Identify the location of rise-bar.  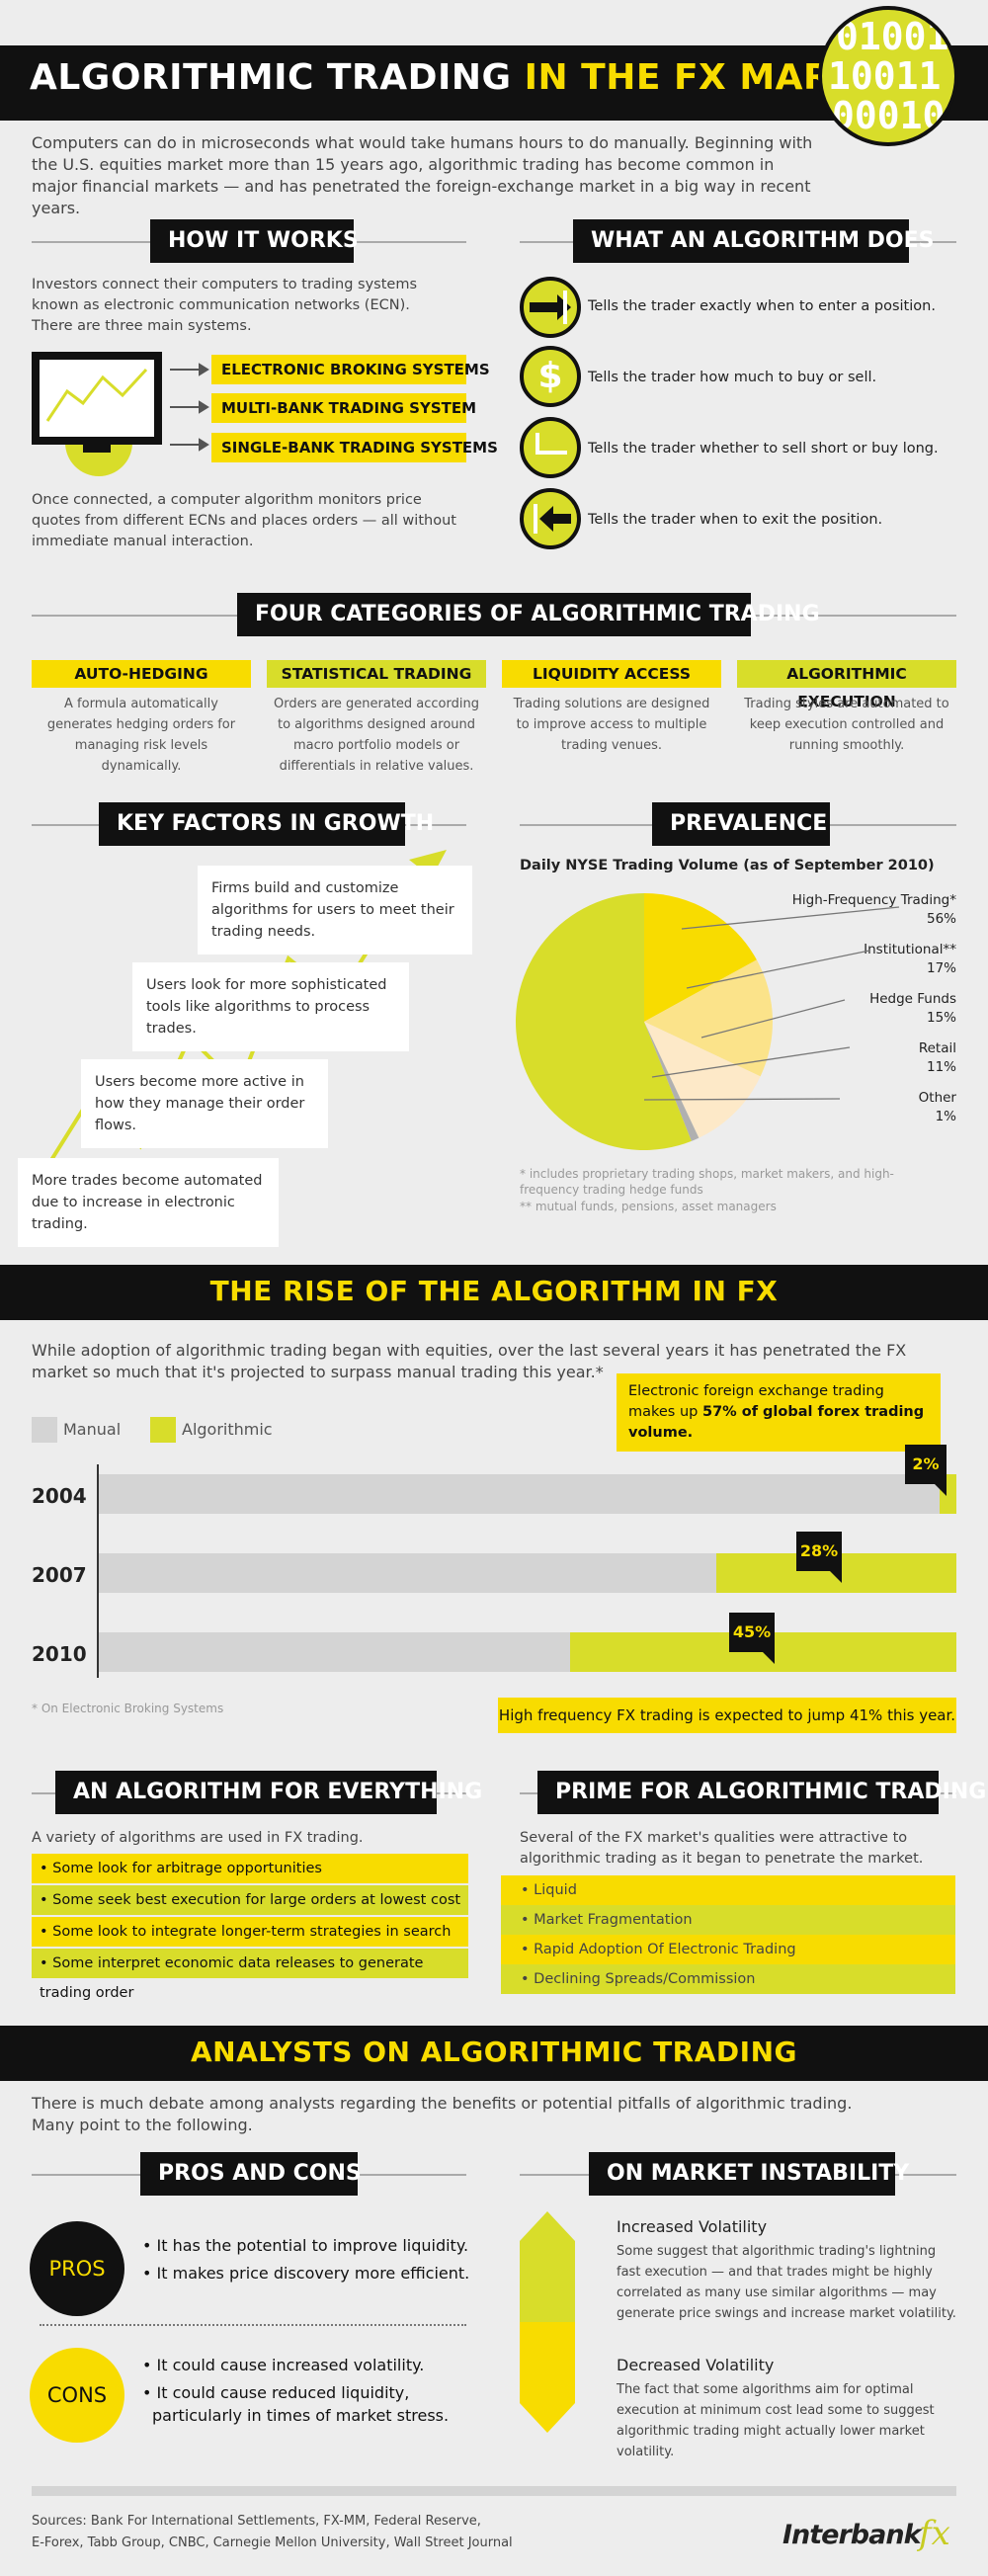
(494, 1292).